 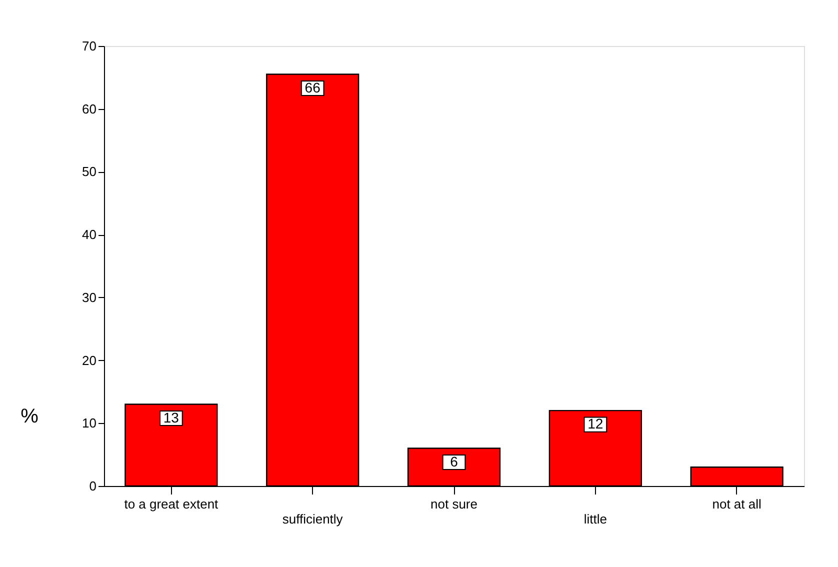 What do you see at coordinates (89, 108) in the screenshot?
I see `y-tick-label: 60` at bounding box center [89, 108].